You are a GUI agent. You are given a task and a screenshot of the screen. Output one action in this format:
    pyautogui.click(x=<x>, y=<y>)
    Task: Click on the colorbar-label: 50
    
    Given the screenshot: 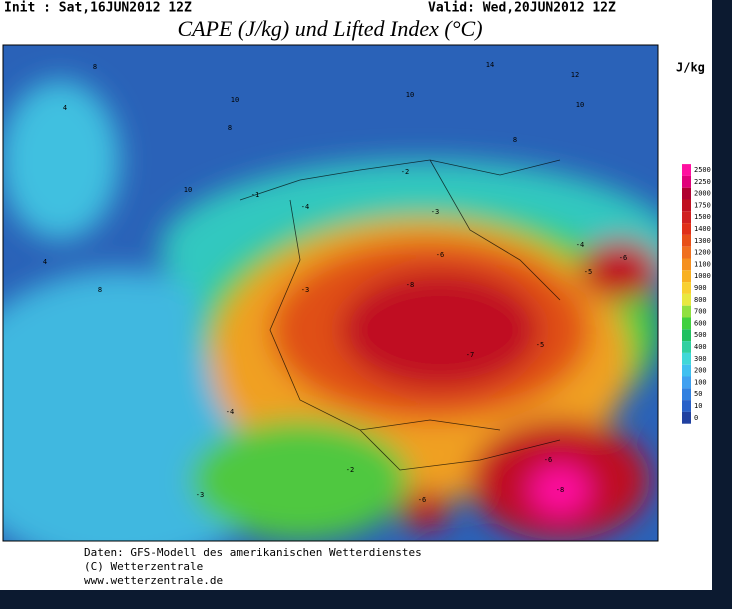 What is the action you would take?
    pyautogui.click(x=698, y=394)
    